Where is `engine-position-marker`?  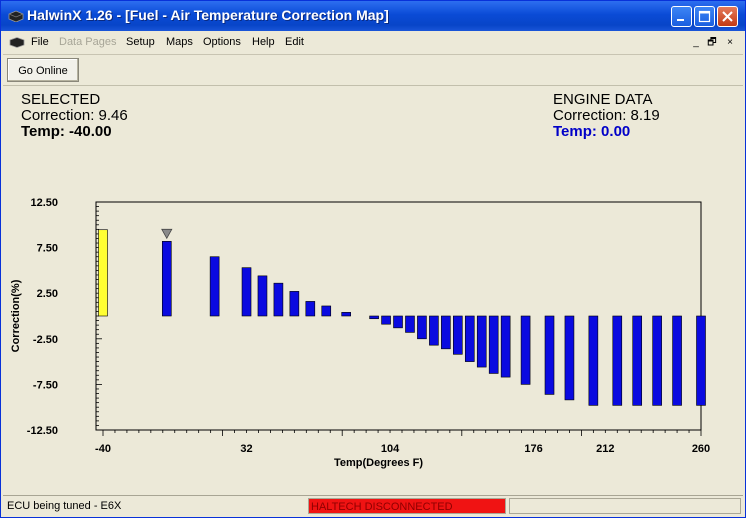
engine-position-marker is located at coordinates (167, 234).